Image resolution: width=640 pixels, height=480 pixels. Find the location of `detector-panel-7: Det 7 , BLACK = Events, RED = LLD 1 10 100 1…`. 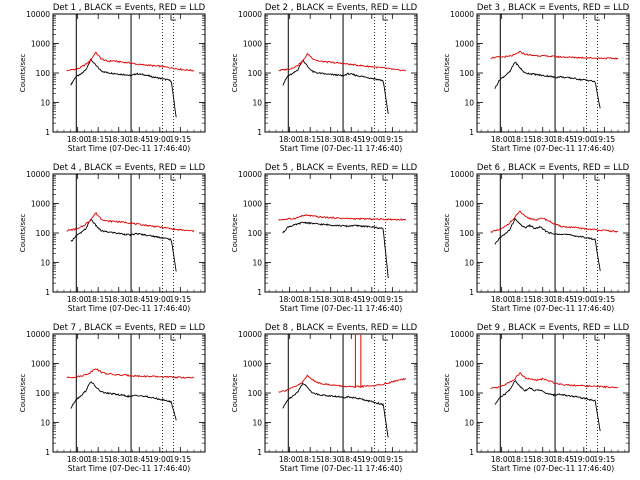

detector-panel-7: Det 7 , BLACK = Events, RED = LLD 1 10 100 1… is located at coordinates (112, 398).